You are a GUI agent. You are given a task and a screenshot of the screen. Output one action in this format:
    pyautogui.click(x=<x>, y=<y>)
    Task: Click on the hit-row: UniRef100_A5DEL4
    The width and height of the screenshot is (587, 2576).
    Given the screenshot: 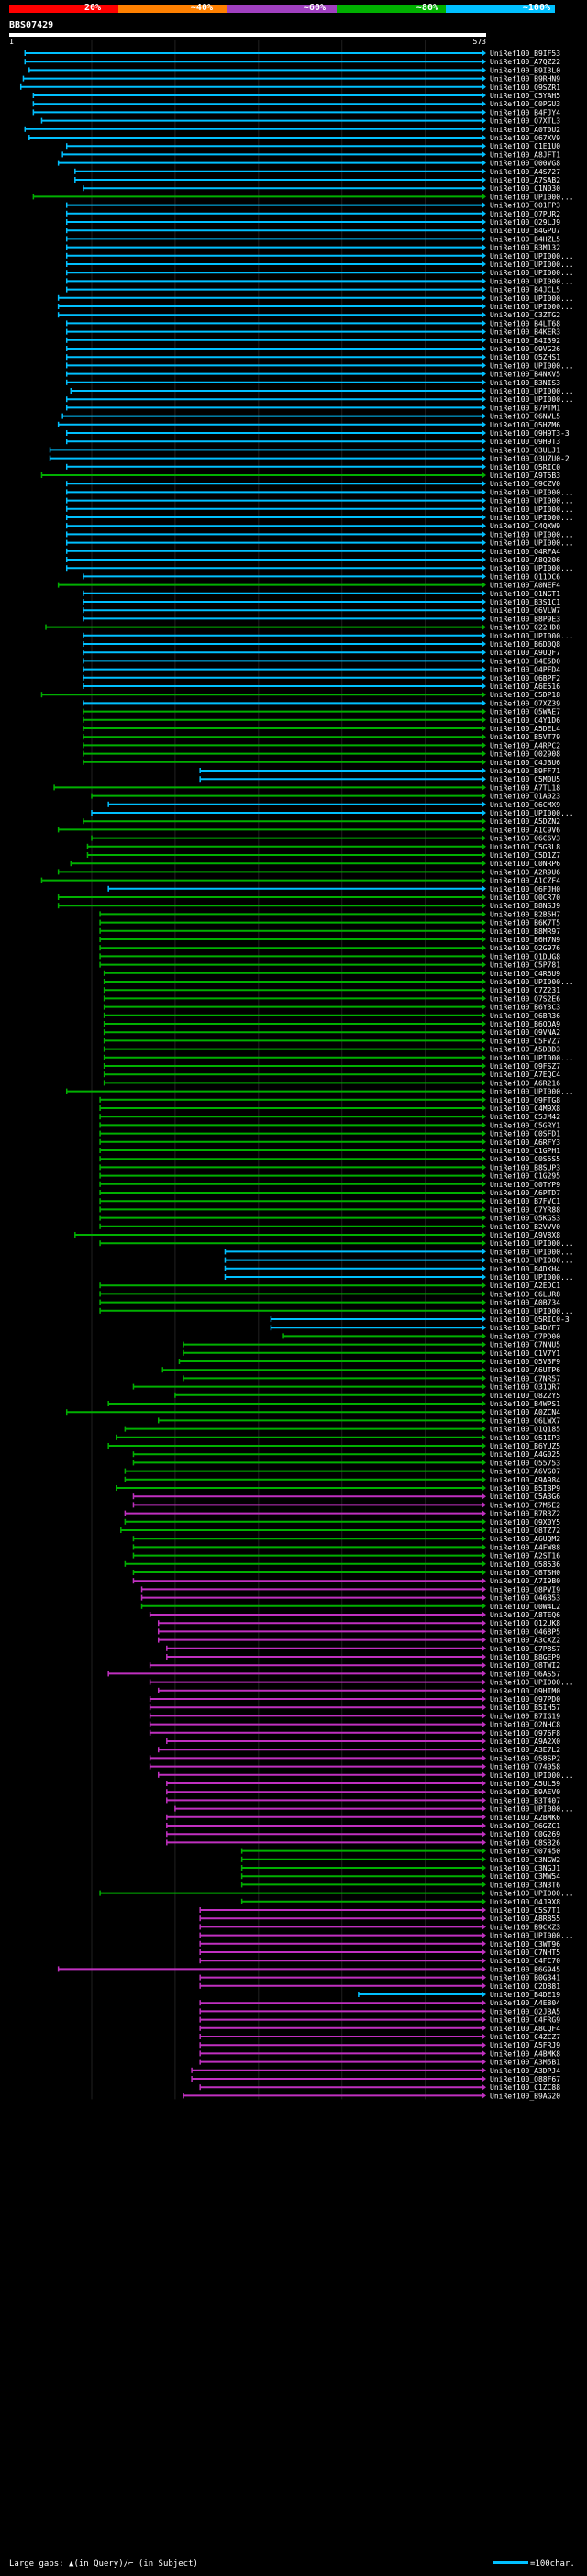 What is the action you would take?
    pyautogui.click(x=321, y=729)
    